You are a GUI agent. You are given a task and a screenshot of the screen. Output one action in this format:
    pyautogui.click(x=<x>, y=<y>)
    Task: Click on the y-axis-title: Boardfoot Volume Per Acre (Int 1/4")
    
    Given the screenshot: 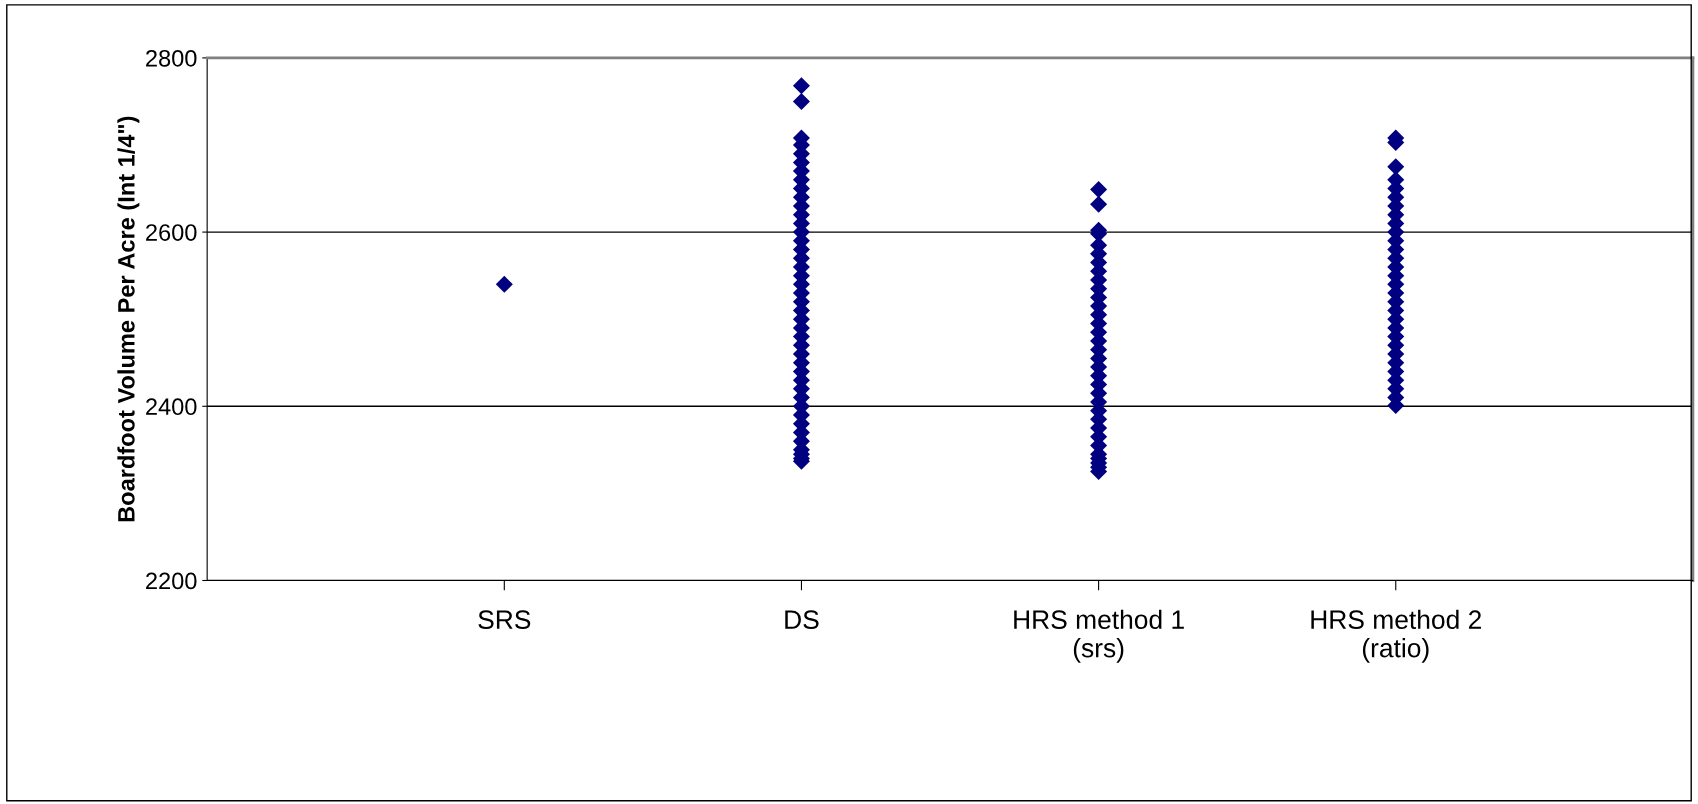 What is the action you would take?
    pyautogui.click(x=128, y=319)
    